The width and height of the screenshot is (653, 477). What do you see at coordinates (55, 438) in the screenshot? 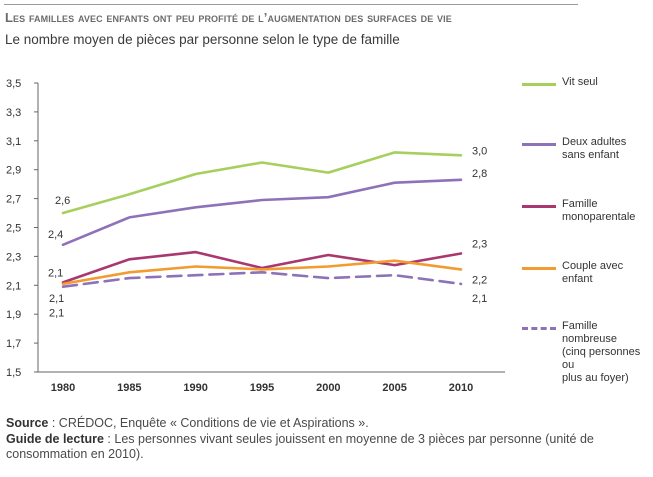
I see `guide-label: Guide de lecture` at bounding box center [55, 438].